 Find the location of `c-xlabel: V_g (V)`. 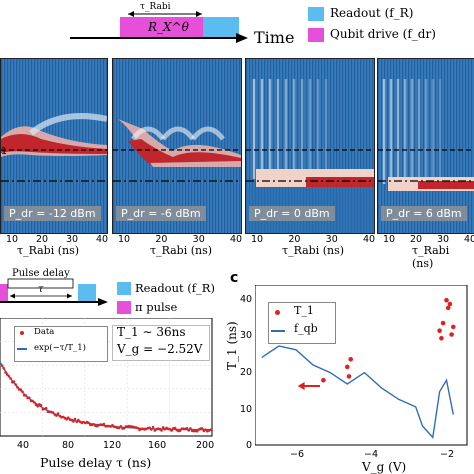

c-xlabel: V_g (V) is located at coordinates (384, 467).